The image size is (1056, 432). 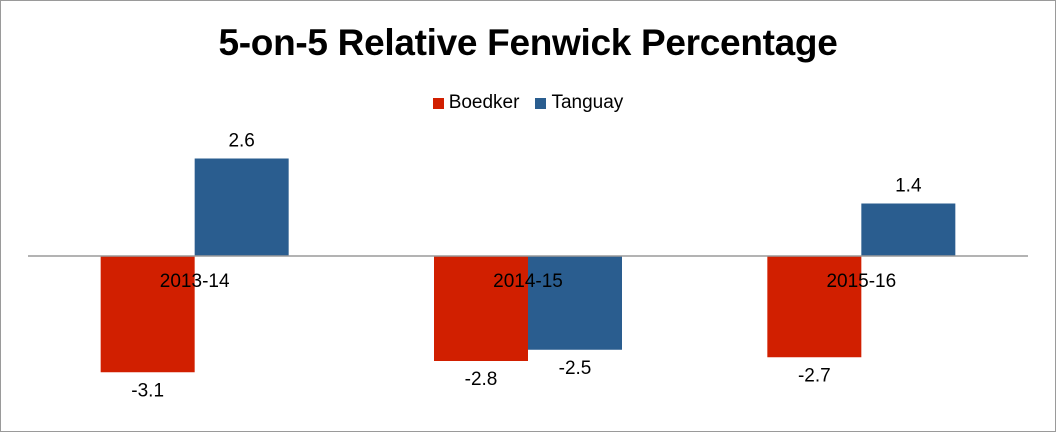 I want to click on data-label-tanguay-2013-14: 2.6, so click(x=241, y=141).